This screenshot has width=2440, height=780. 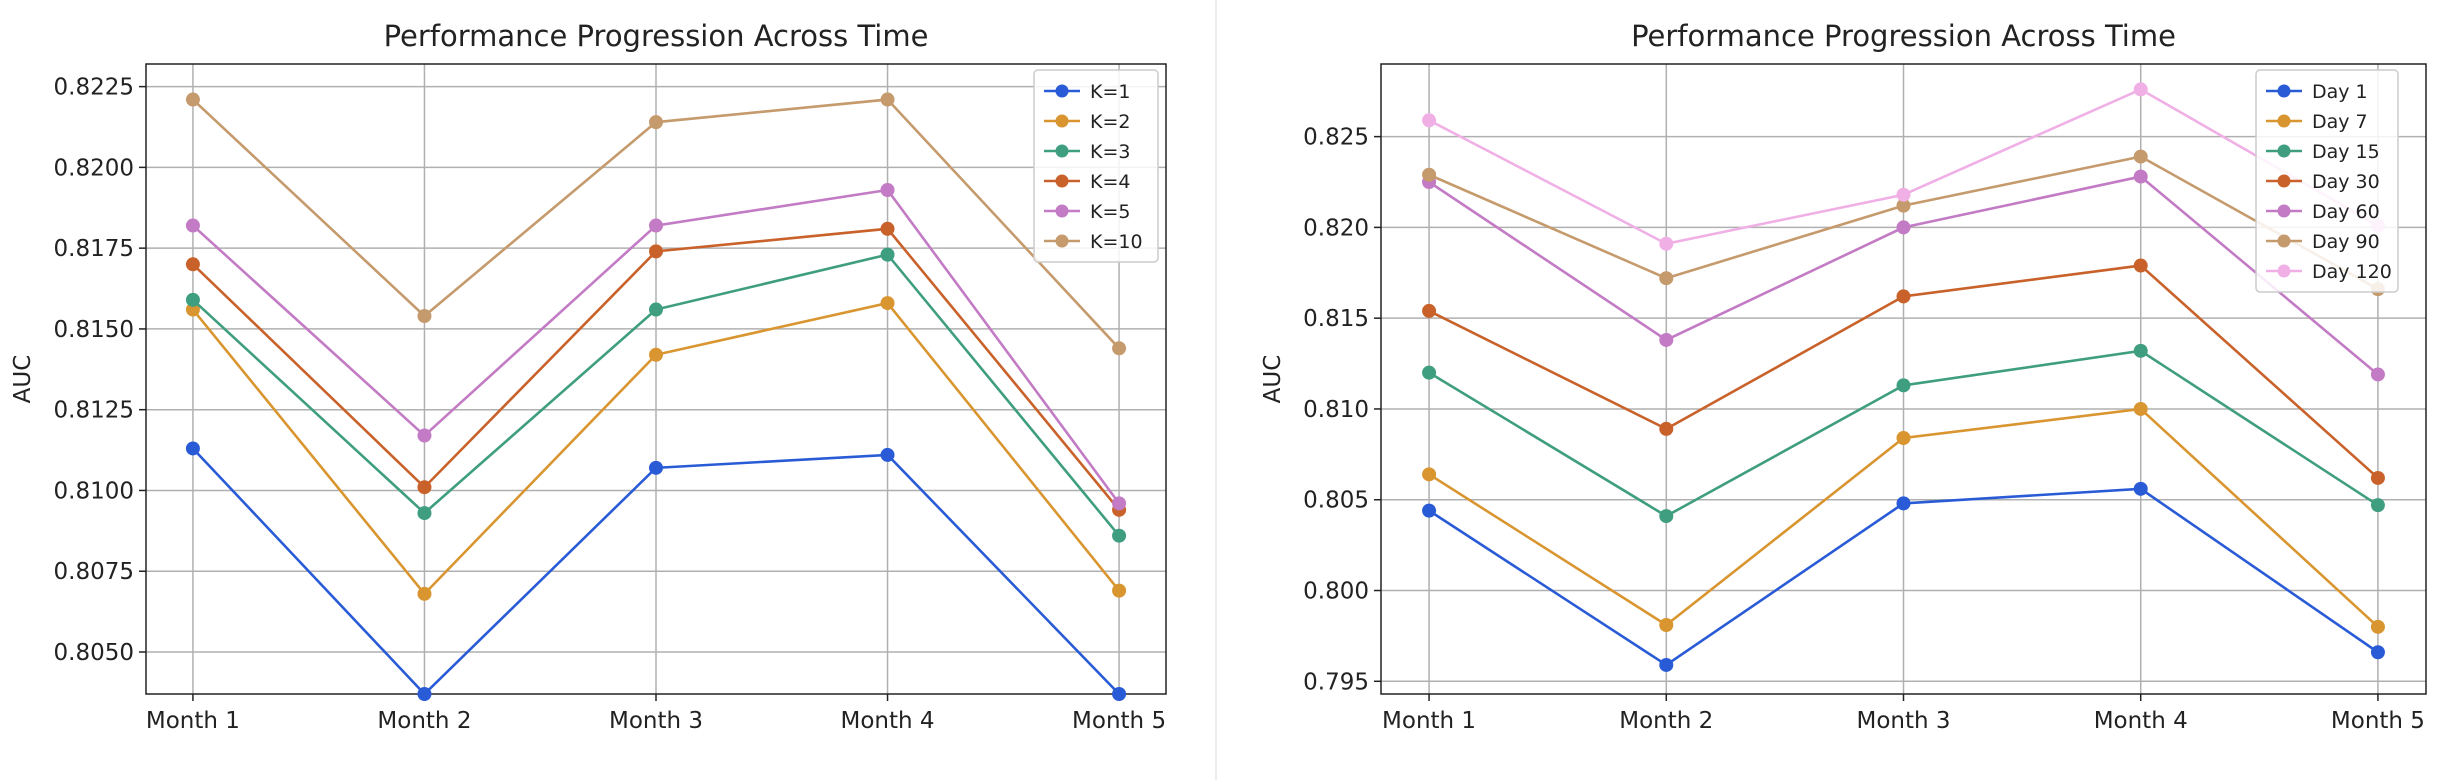 I want to click on y-tick-label: 0.8050, so click(x=94, y=653).